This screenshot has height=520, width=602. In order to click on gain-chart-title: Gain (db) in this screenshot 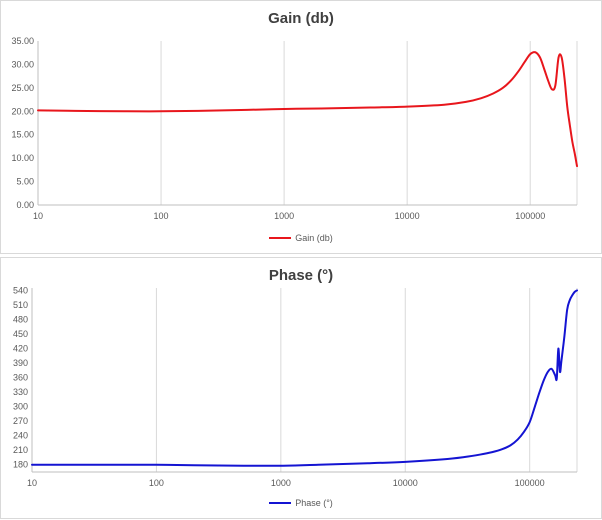, I will do `click(301, 18)`.